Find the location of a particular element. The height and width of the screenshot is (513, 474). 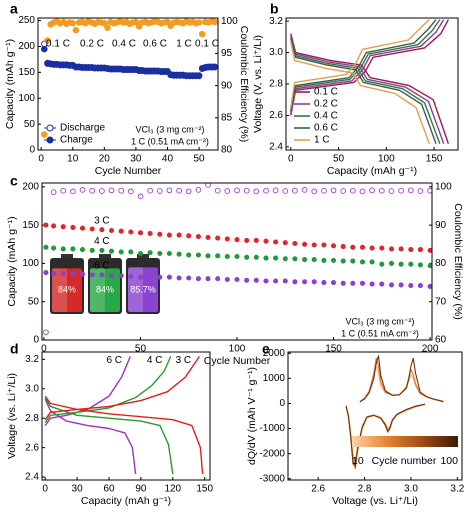

y2-tick-label: 90 is located at coordinates (441, 225).